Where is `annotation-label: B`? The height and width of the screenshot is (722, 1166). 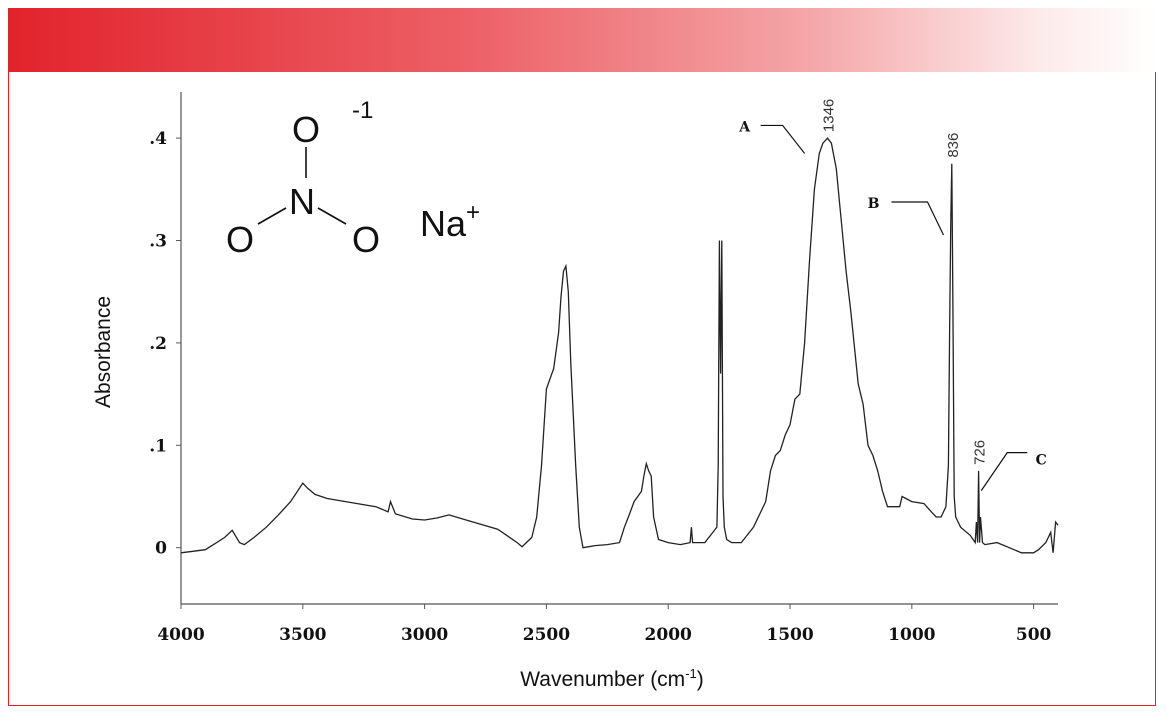
annotation-label: B is located at coordinates (874, 204).